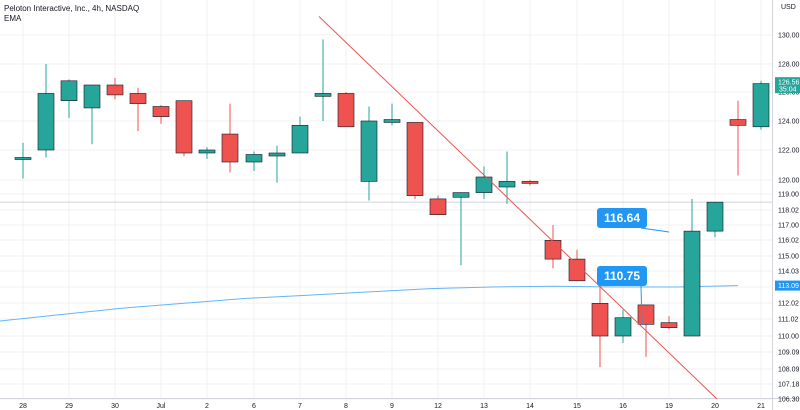 The height and width of the screenshot is (410, 800). Describe the element at coordinates (788, 211) in the screenshot. I see `y-tick-label: 118.02` at that location.